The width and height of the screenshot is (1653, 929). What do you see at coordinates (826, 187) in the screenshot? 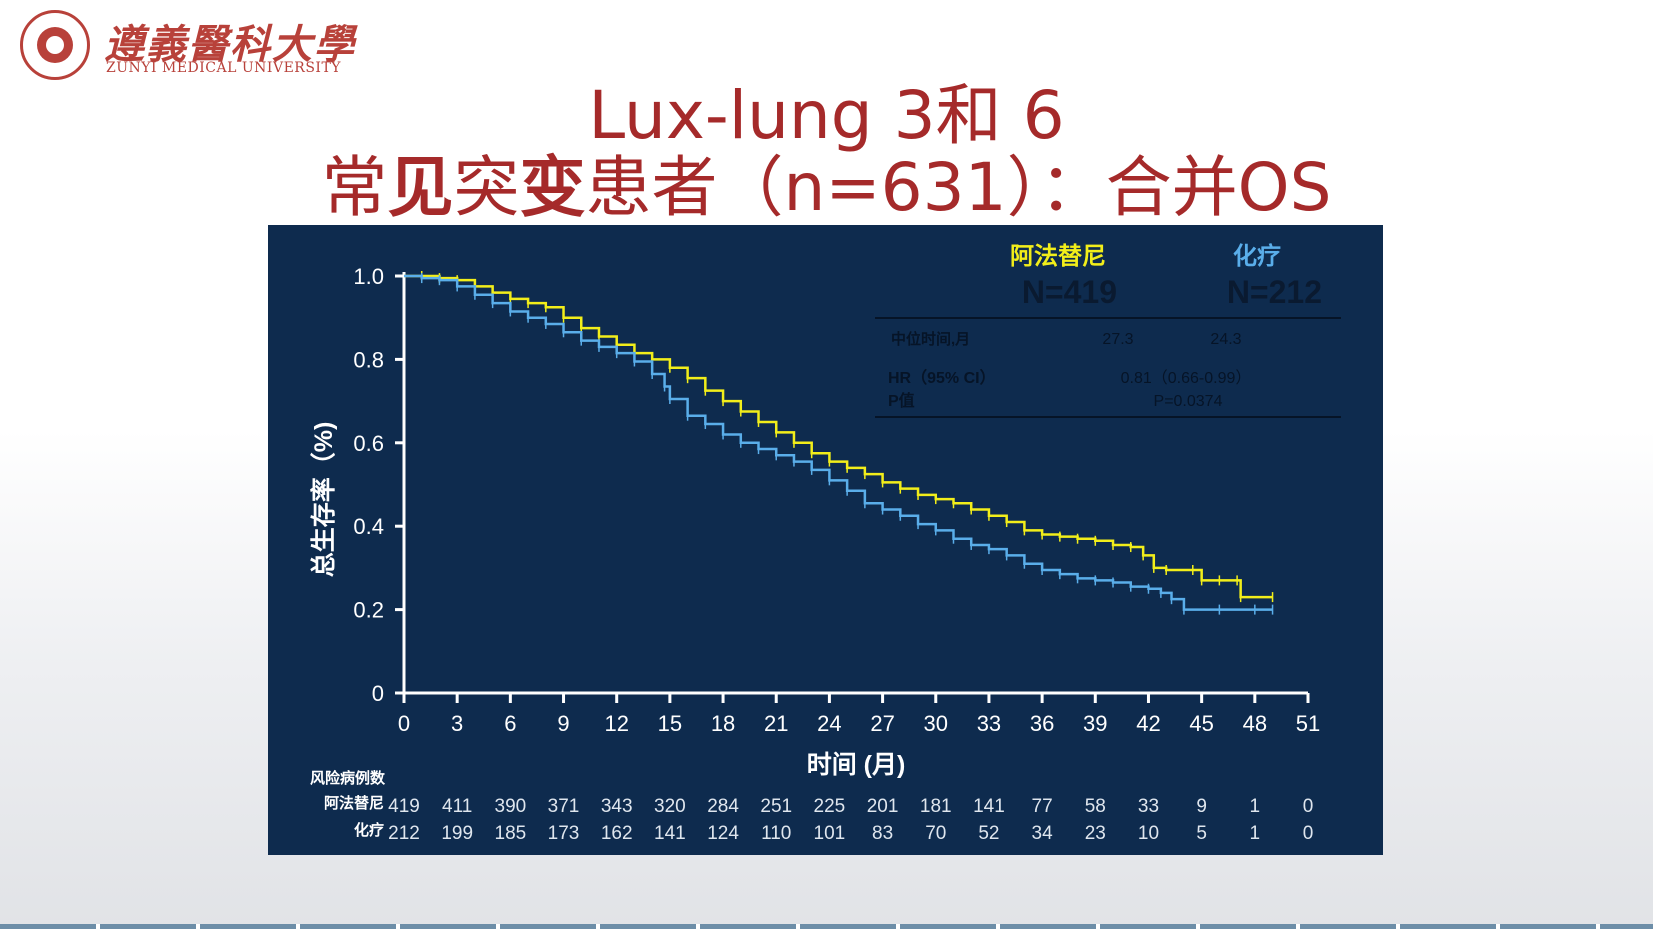
I see `slide-title-line2: 常见突变患者（n=631）：合并OS` at bounding box center [826, 187].